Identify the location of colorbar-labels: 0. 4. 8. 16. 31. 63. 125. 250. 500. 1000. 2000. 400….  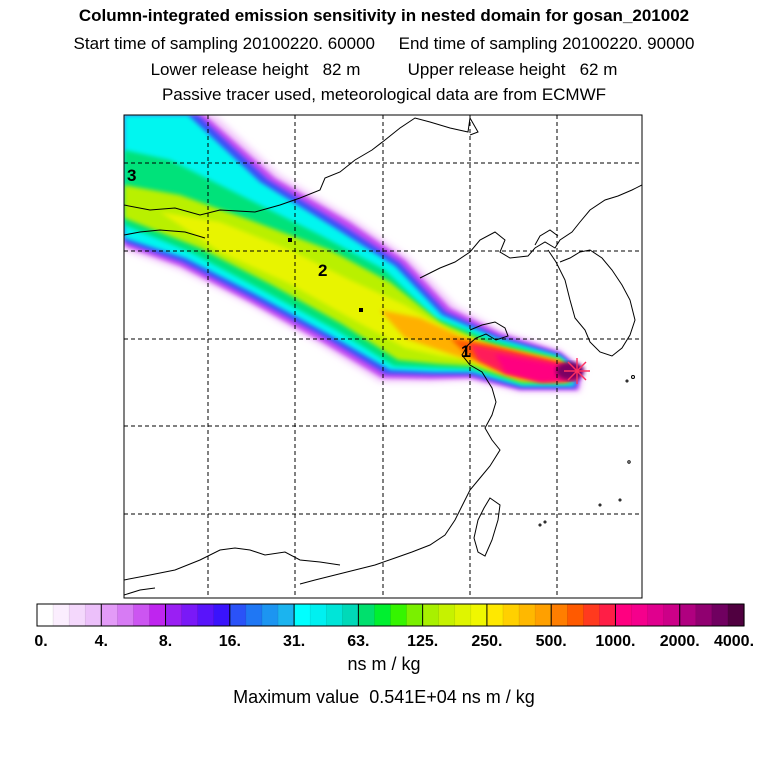
(394, 641).